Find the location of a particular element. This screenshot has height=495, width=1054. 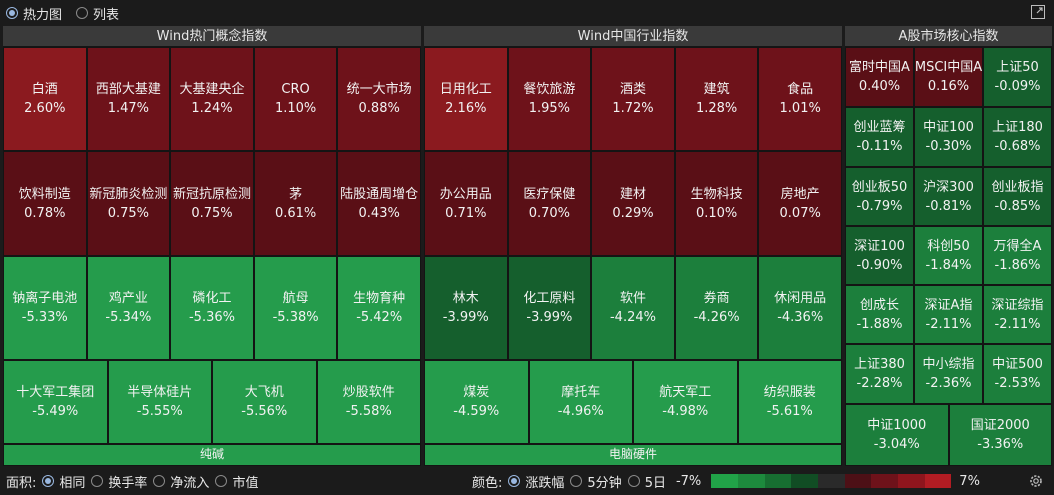

cell-name: 上证50 is located at coordinates (1017, 67).